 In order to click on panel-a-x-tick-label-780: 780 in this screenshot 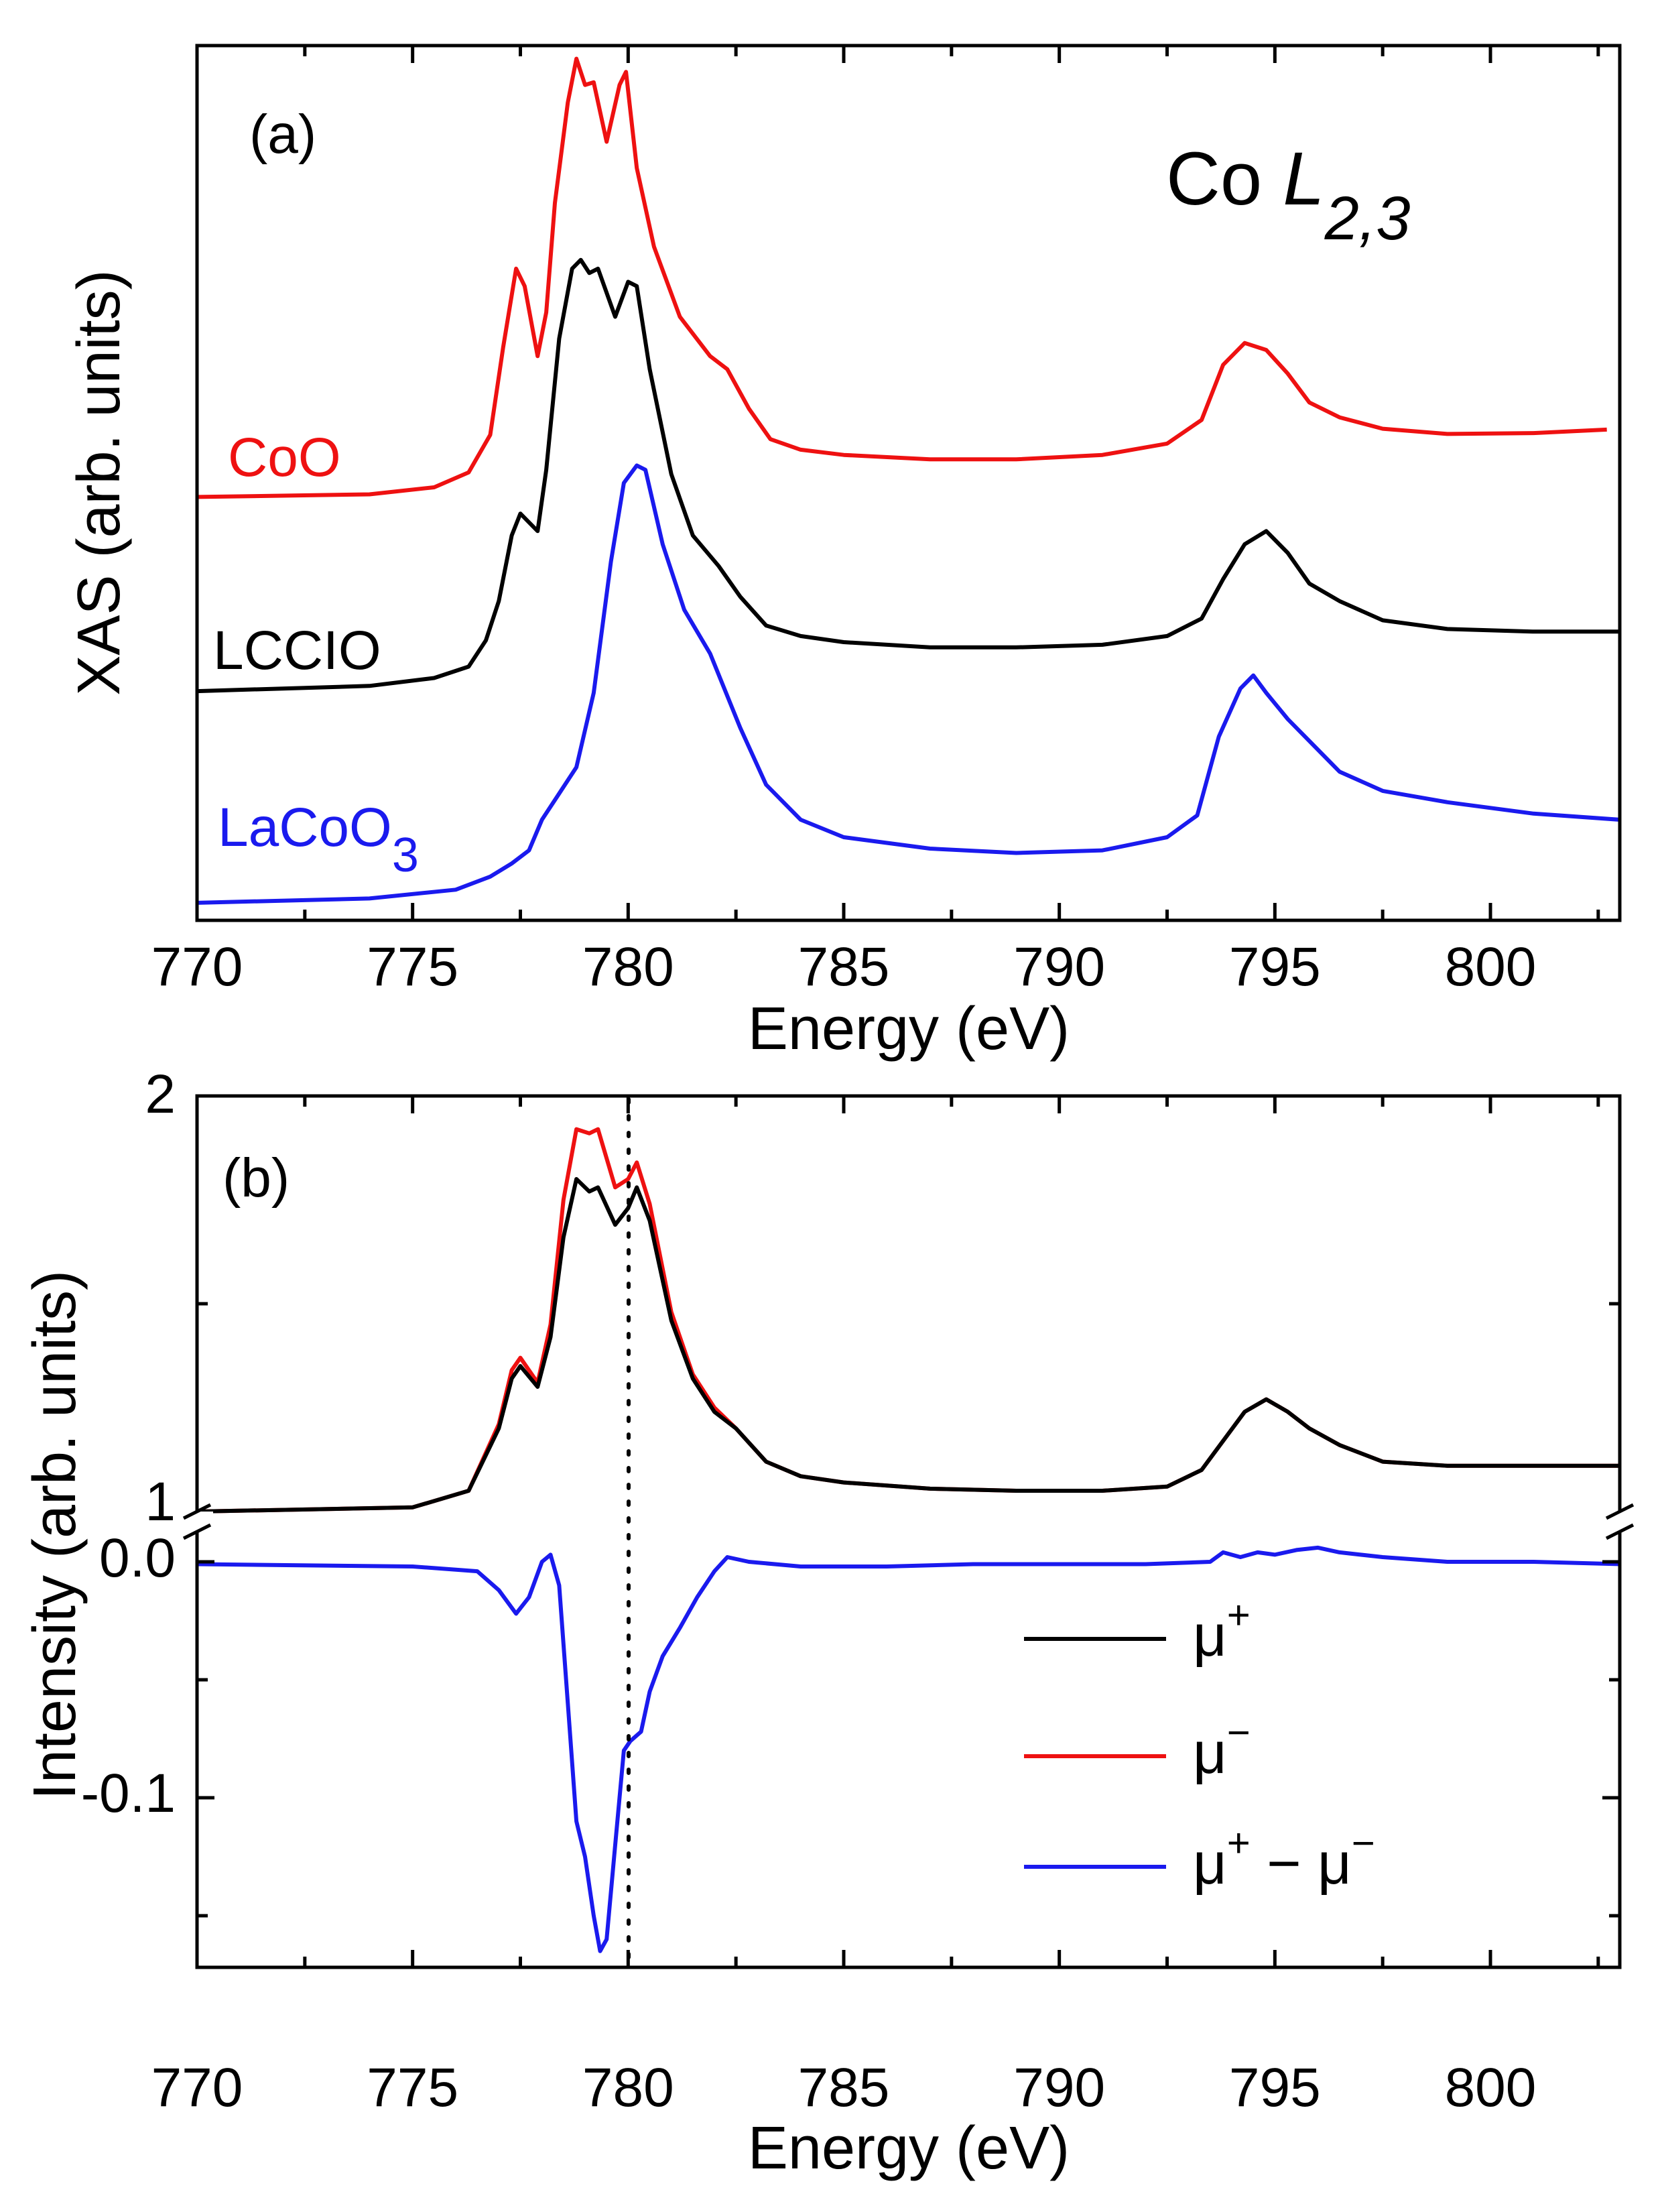, I will do `click(628, 966)`.